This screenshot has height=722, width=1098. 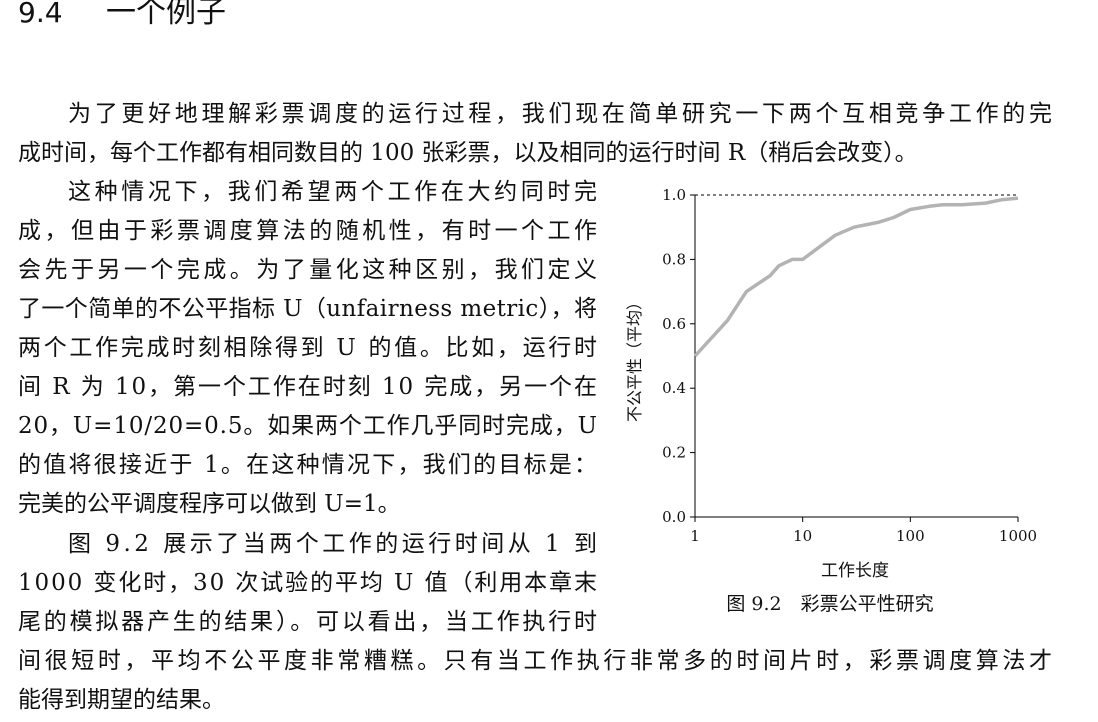 I want to click on y-tick-label: 0.6, so click(x=674, y=324).